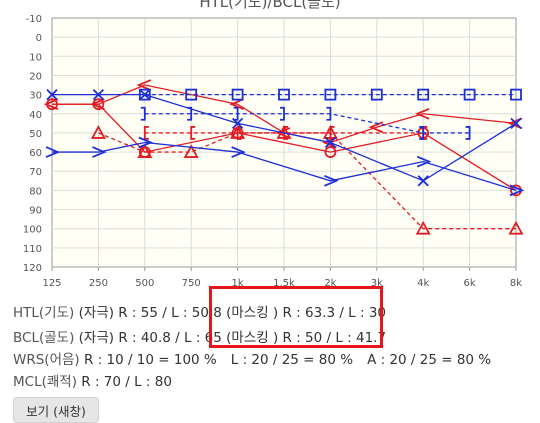 The image size is (540, 423). I want to click on y-tick-label: -10, so click(34, 19).